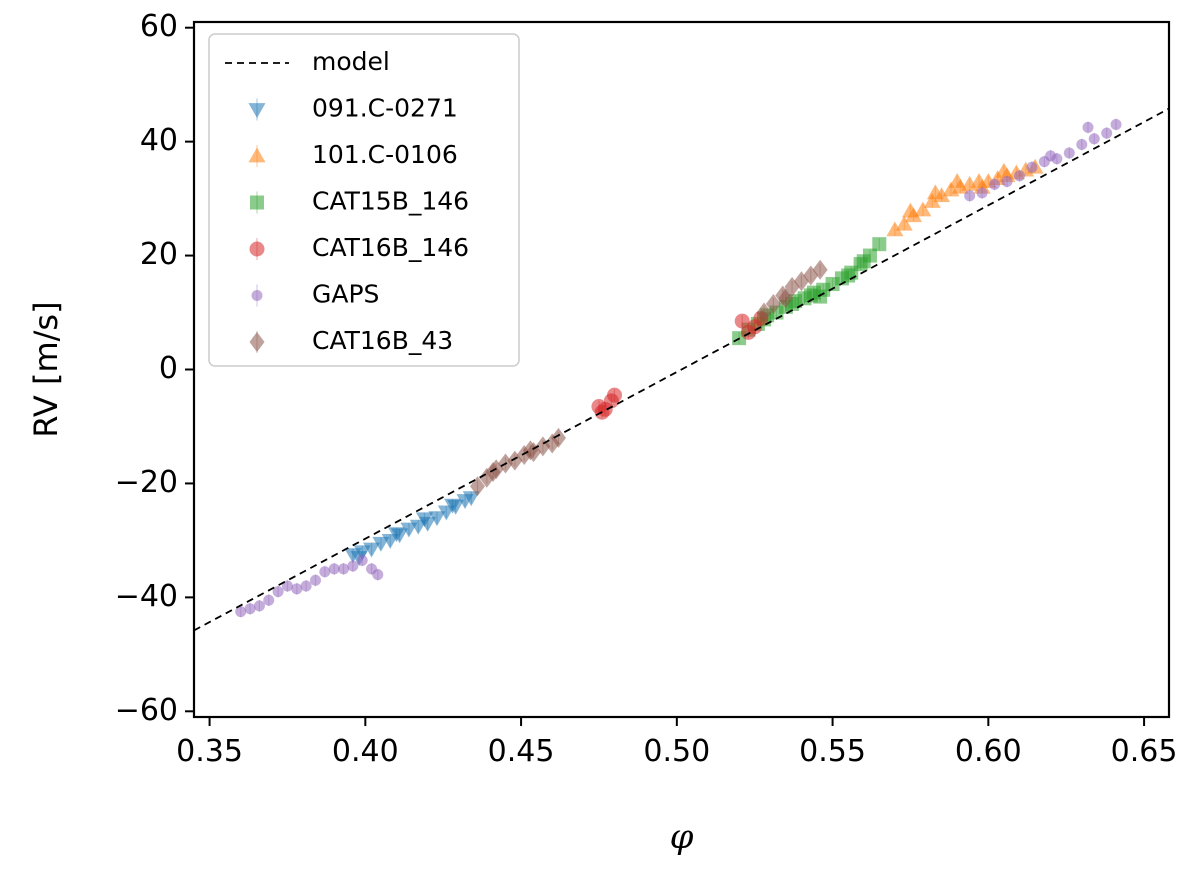 The height and width of the screenshot is (869, 1200). What do you see at coordinates (46, 369) in the screenshot?
I see `y-axis-title: RV [m/s]` at bounding box center [46, 369].